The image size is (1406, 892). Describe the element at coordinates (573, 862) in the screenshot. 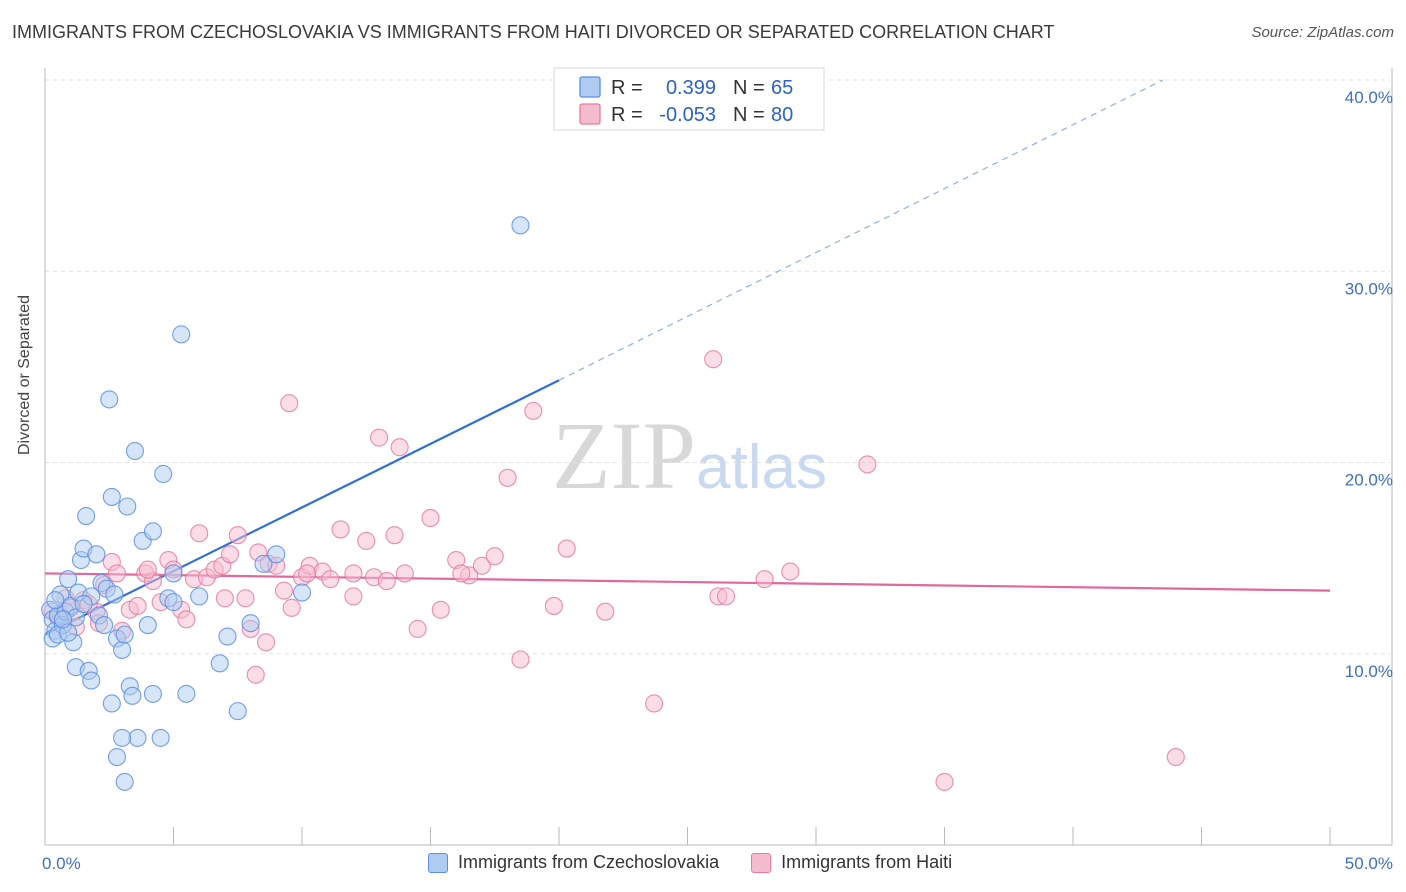

I see `legend-item-czechoslovakia: Immigrants from Czechoslovakia` at that location.